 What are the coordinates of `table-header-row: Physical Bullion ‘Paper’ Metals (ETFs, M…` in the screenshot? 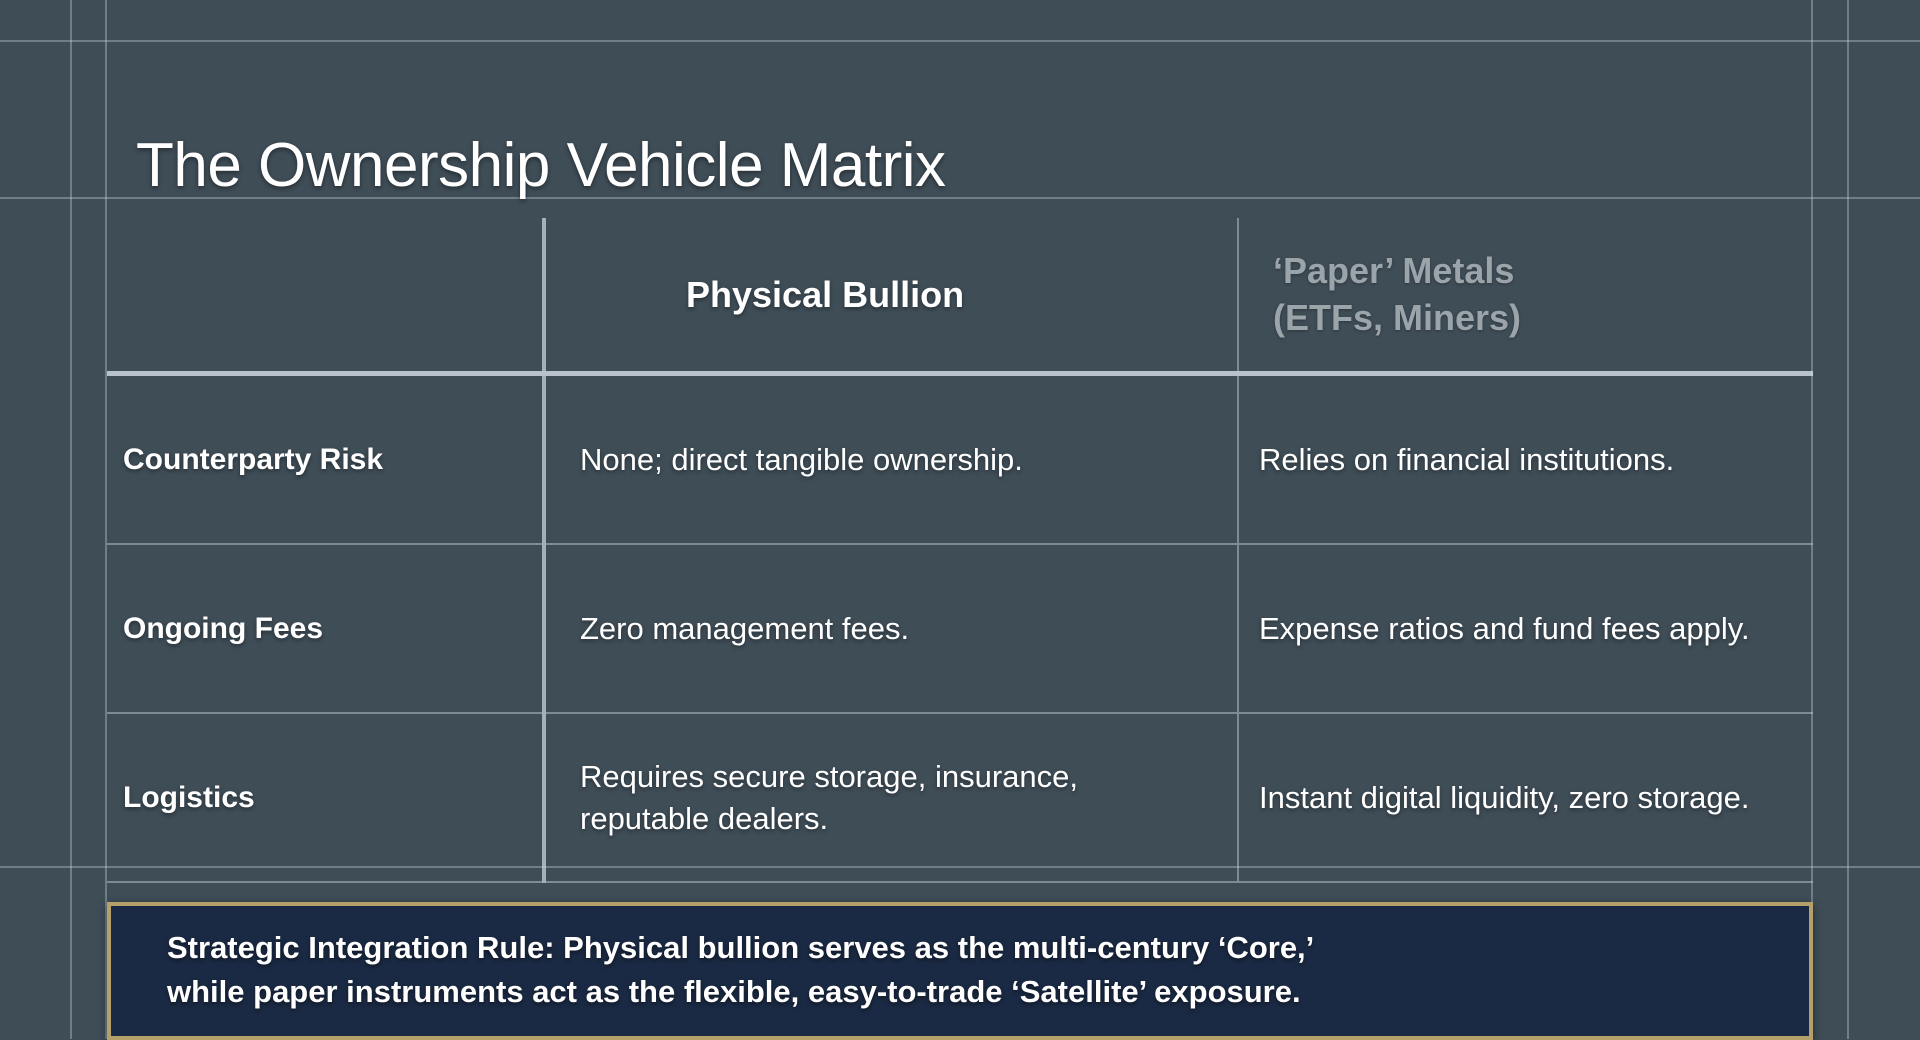 It's located at (960, 297).